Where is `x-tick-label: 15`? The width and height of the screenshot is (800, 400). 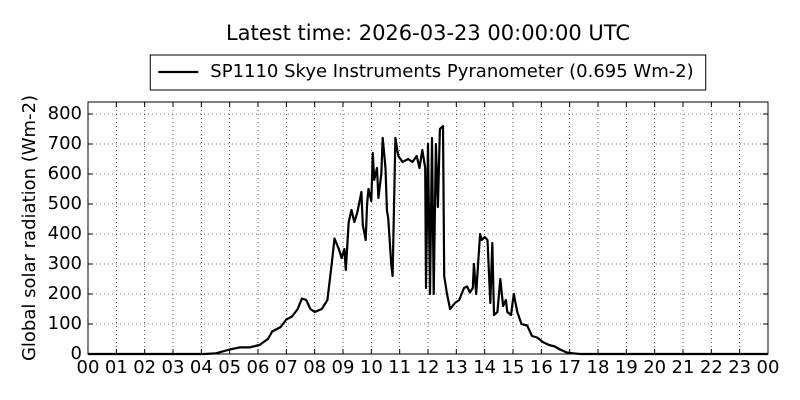 x-tick-label: 15 is located at coordinates (513, 367).